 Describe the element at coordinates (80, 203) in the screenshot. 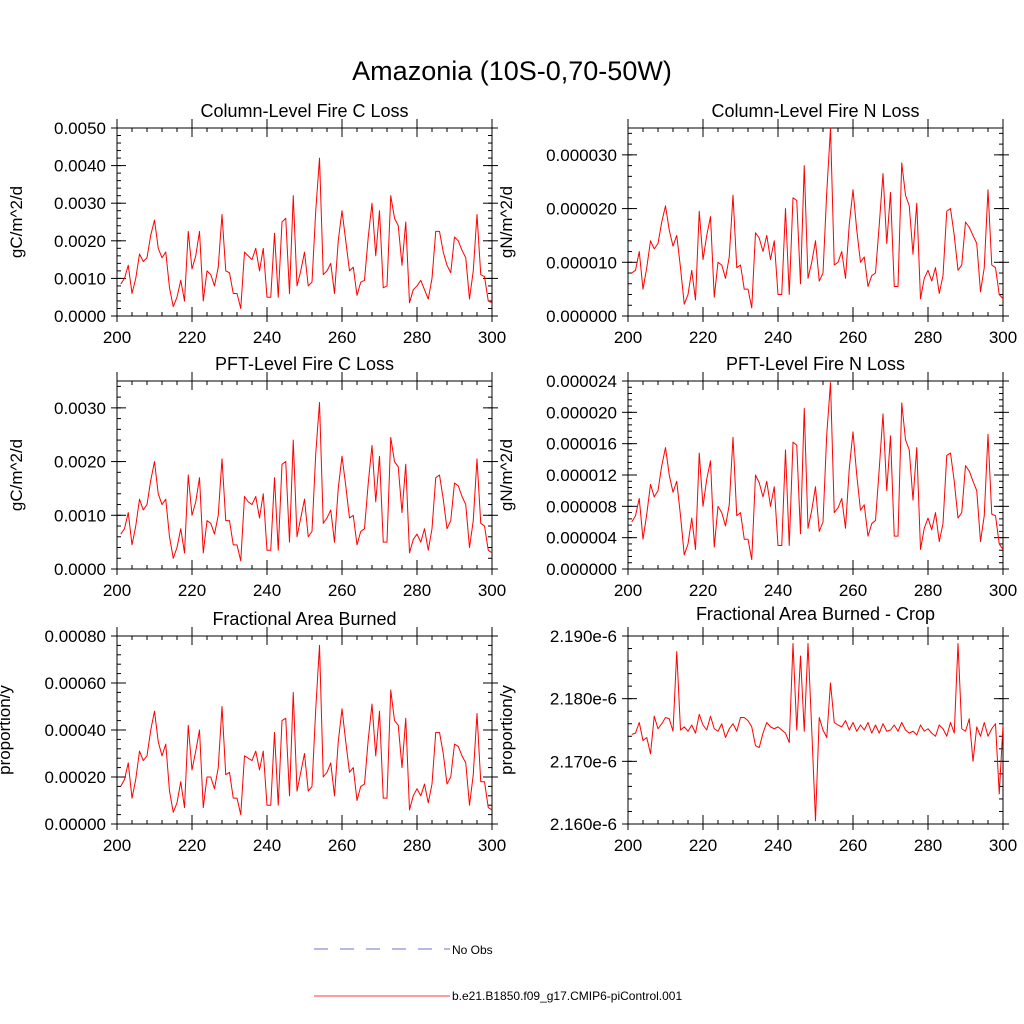

I see `y-tick-label: 0.0030` at that location.